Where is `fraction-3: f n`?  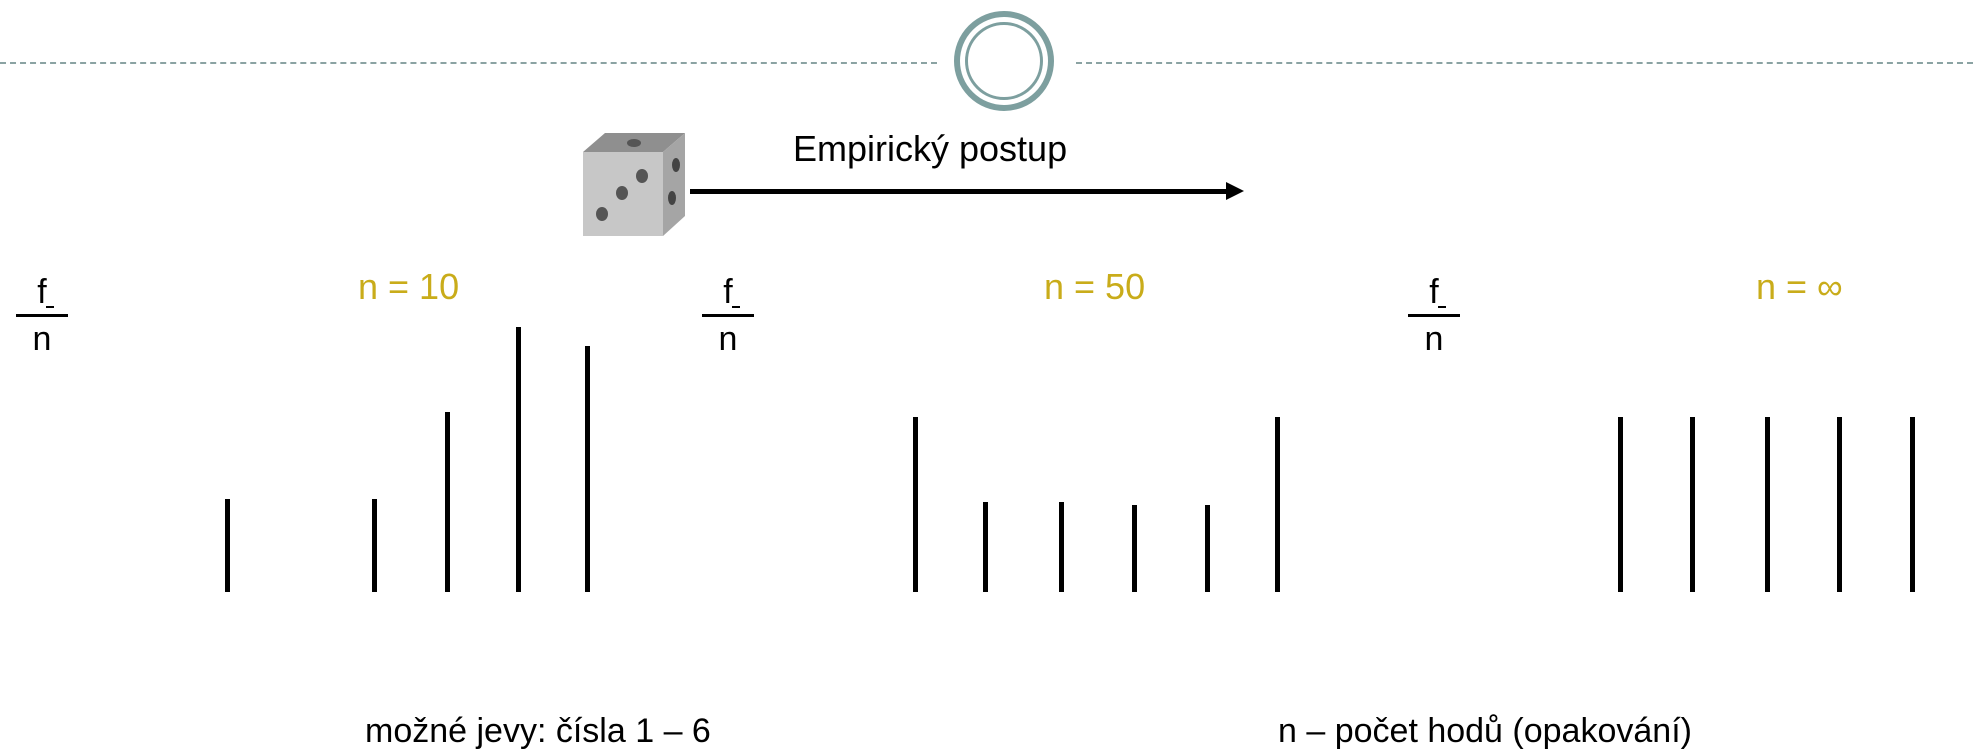 fraction-3: f n is located at coordinates (1434, 315).